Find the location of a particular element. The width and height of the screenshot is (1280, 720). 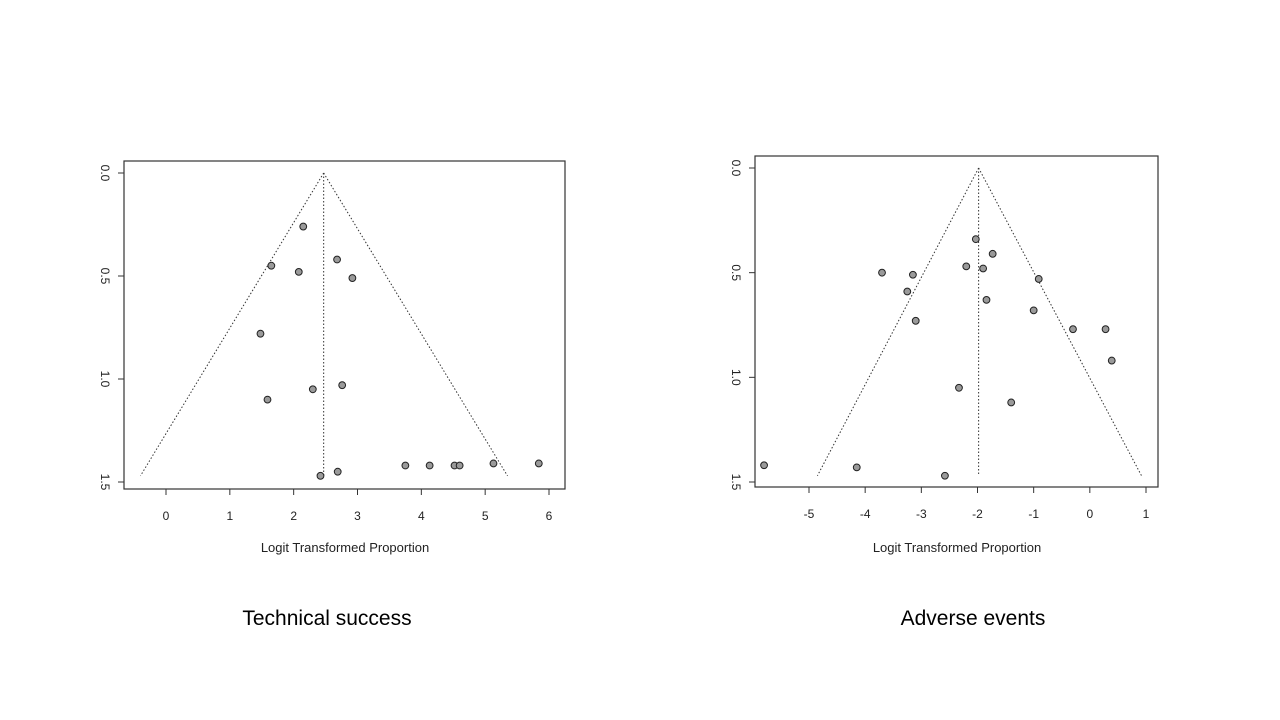

ae-x-tick-label-0: -5 is located at coordinates (809, 514).